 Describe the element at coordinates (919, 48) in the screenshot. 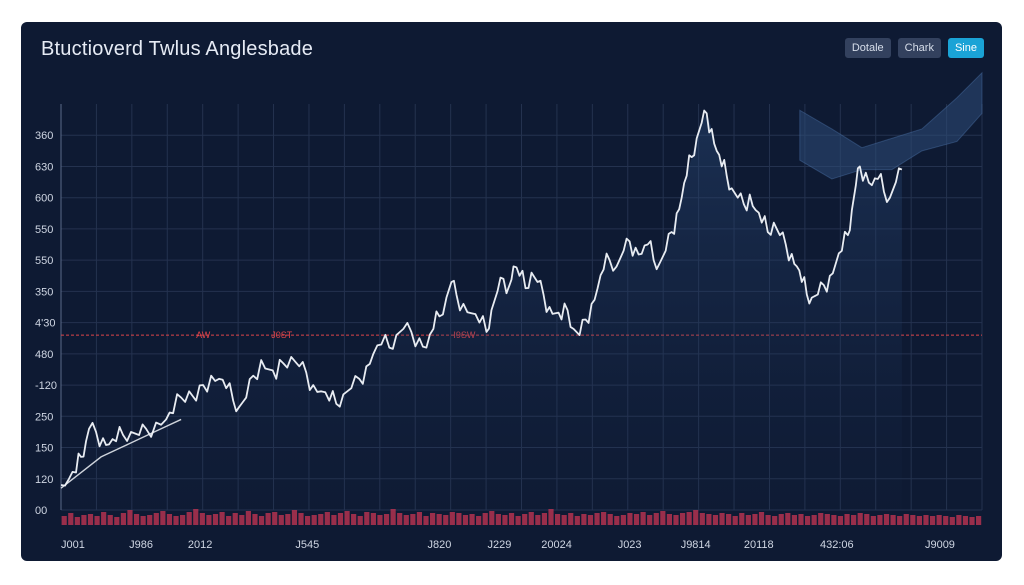

I see `chark-button: Chark` at that location.